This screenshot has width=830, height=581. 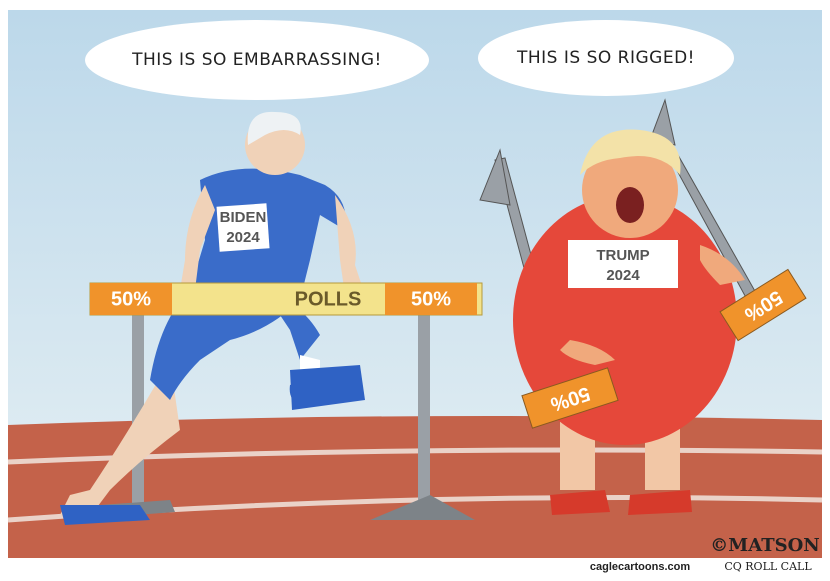 I want to click on speech-text: THIS IS SO EMBARRASSING!, so click(x=256, y=60).